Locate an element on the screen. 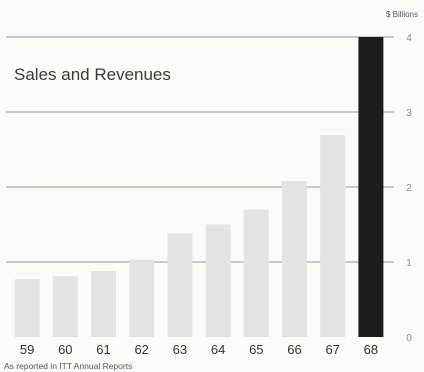 The width and height of the screenshot is (424, 372). x-tick-label: 59 is located at coordinates (27, 349).